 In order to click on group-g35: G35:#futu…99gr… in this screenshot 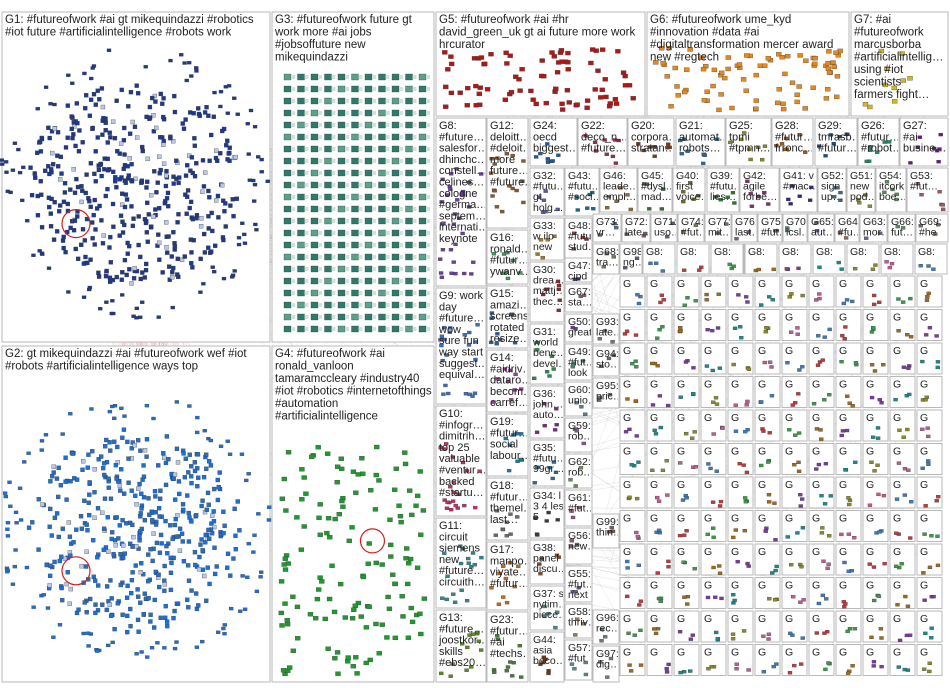, I will do `click(548, 463)`.